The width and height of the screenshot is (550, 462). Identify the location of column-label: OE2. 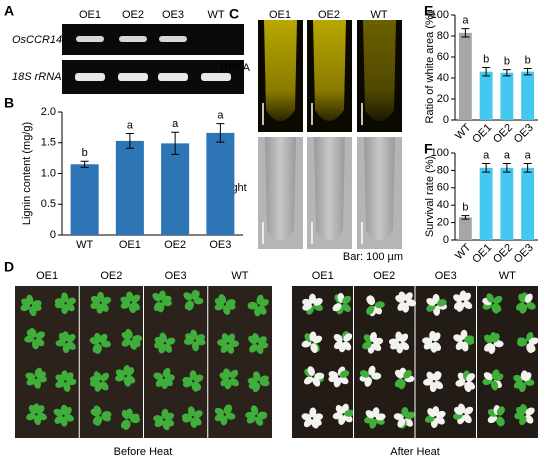
(329, 15).